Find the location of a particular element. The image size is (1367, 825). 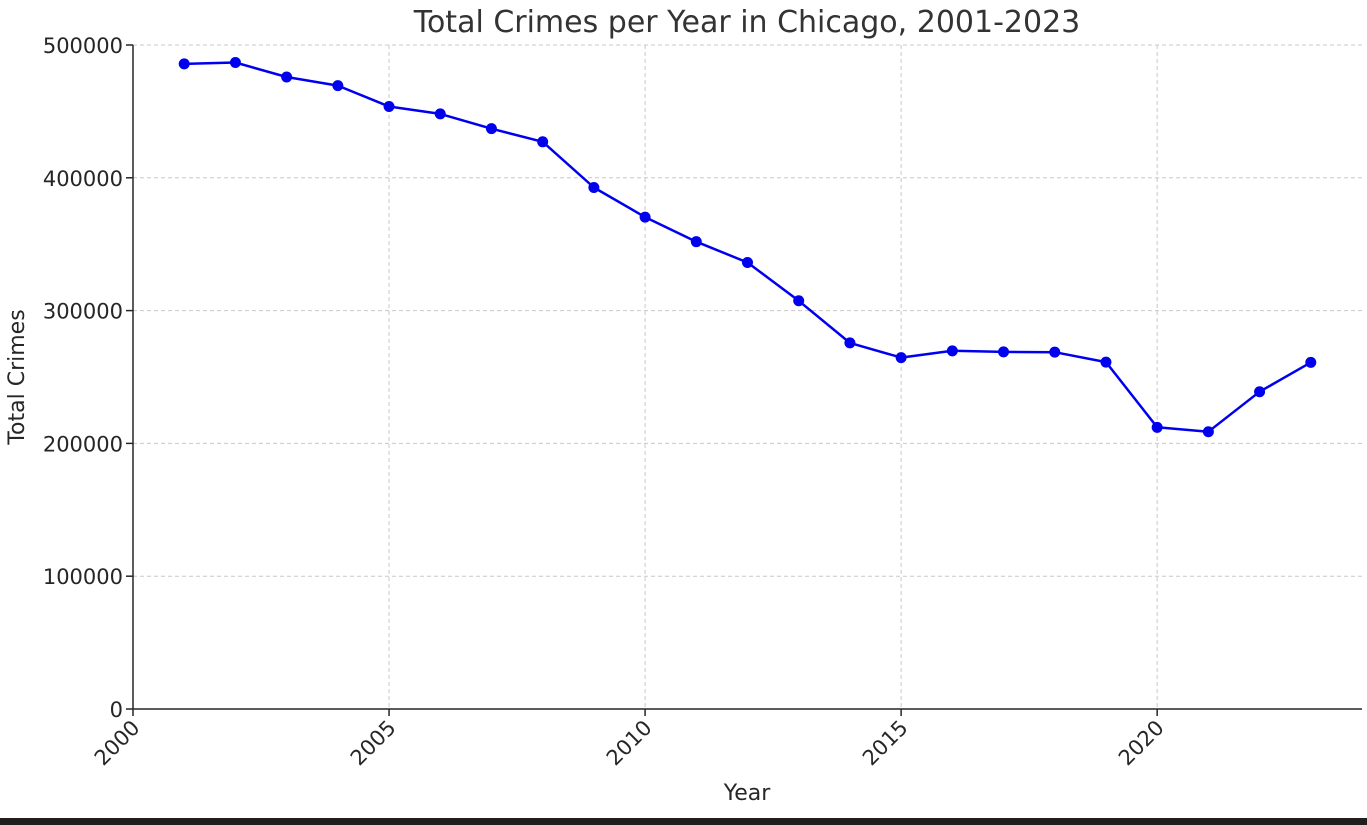

x-tick-label-3: 2015 is located at coordinates (885, 743).